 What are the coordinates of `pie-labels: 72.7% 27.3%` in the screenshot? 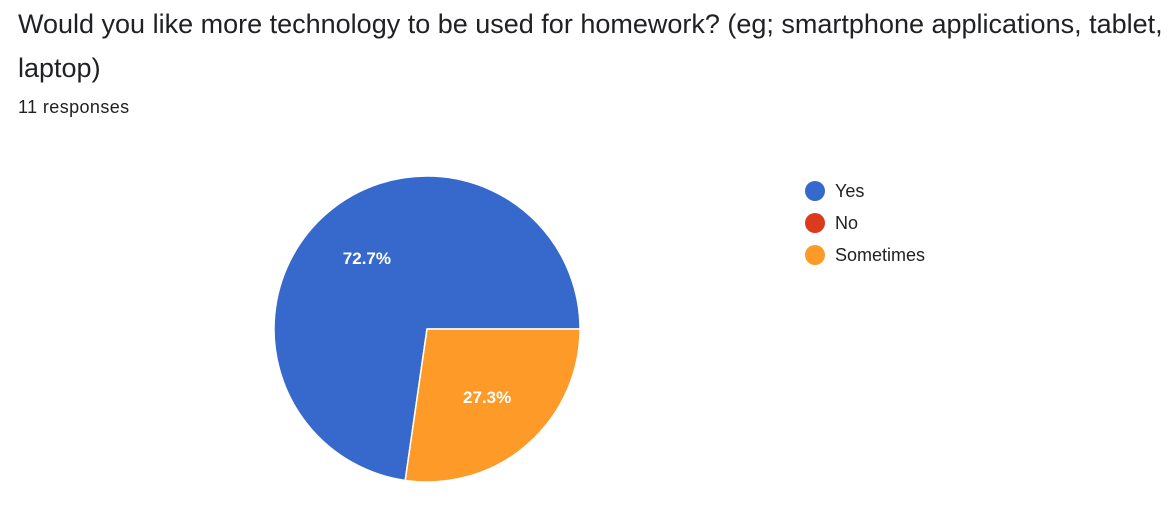 It's located at (427, 328).